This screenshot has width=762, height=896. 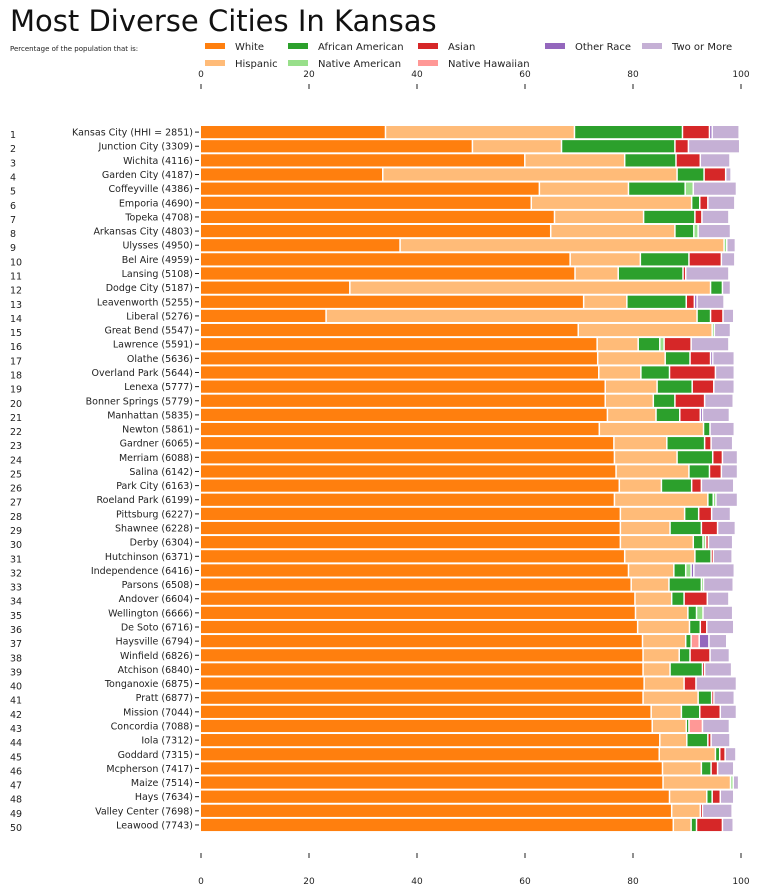 What do you see at coordinates (298, 46) in the screenshot?
I see `legend-swatch-african-american` at bounding box center [298, 46].